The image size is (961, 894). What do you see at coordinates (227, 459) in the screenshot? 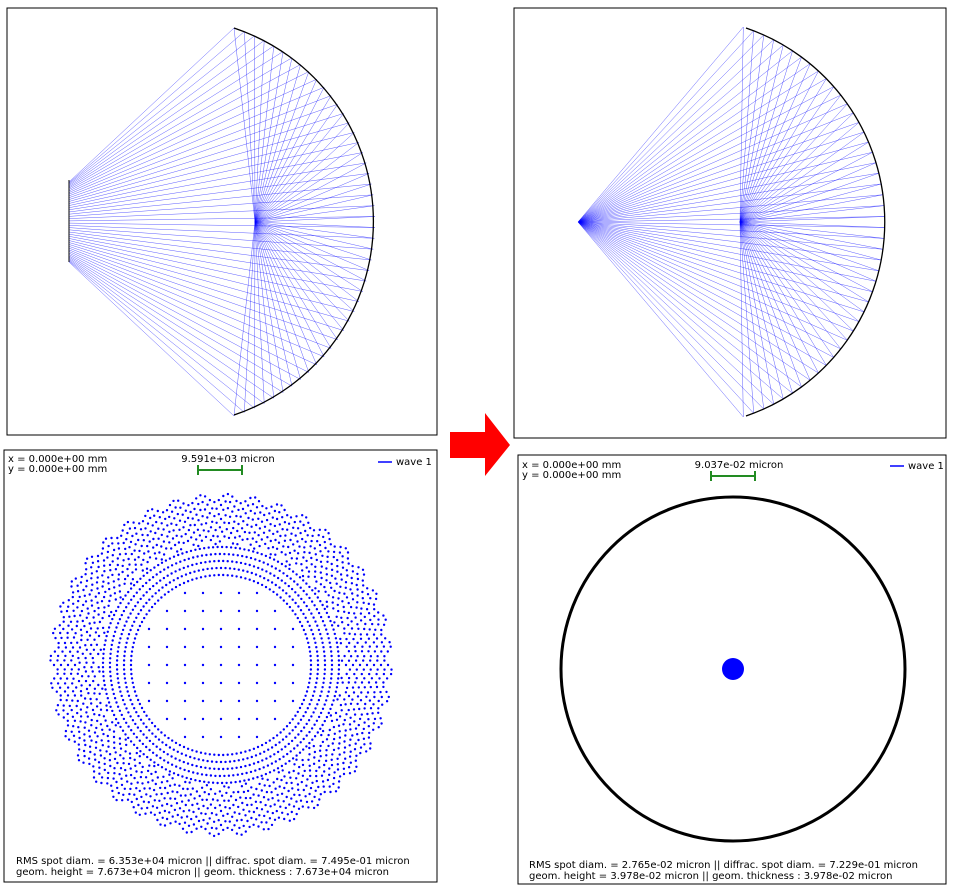
I see `scale-label: 9.591e+03 micron` at bounding box center [227, 459].